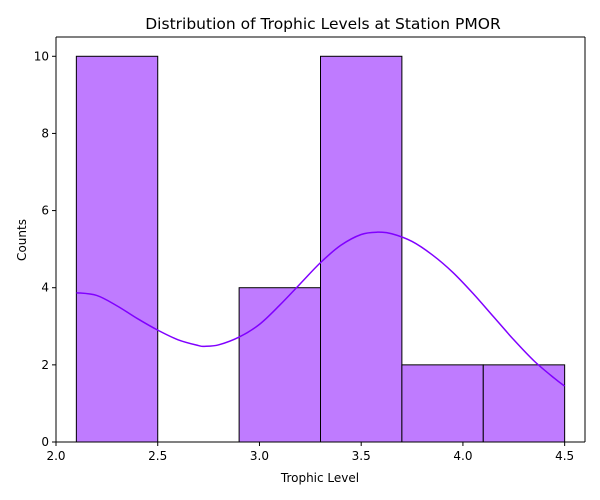 The height and width of the screenshot is (500, 600). Describe the element at coordinates (45, 133) in the screenshot. I see `y-tick-label: 8` at that location.